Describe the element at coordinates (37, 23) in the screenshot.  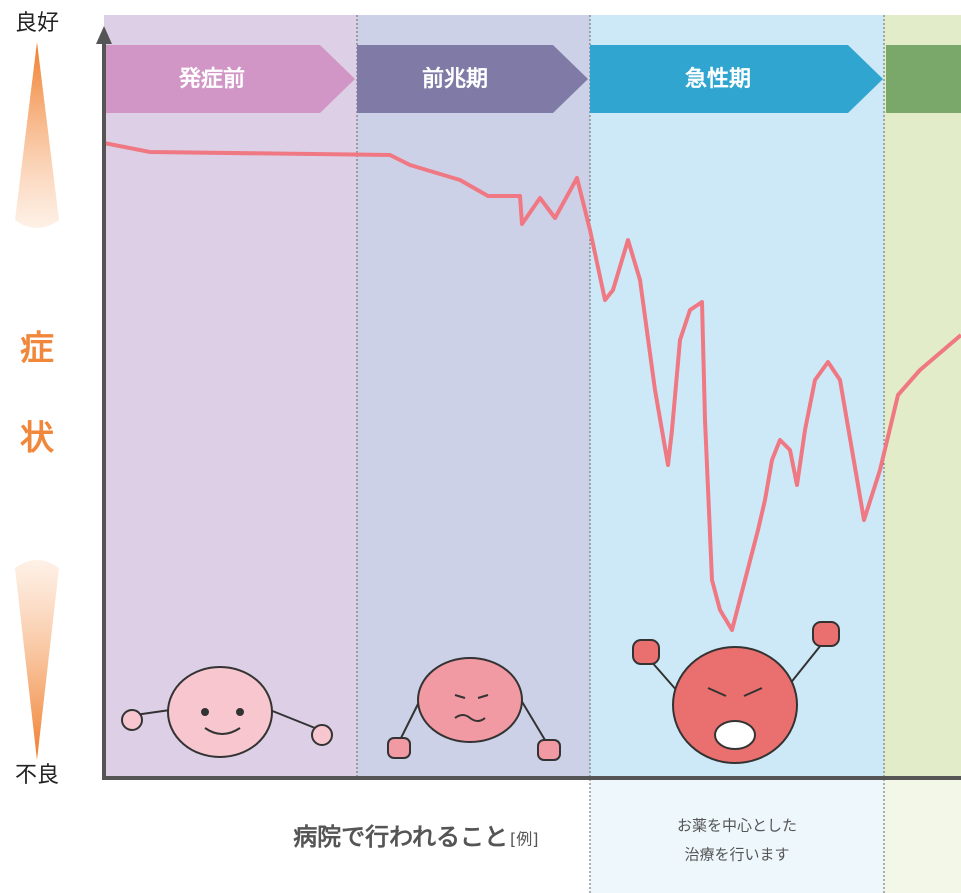
I see `axis-top-label: 良好` at that location.